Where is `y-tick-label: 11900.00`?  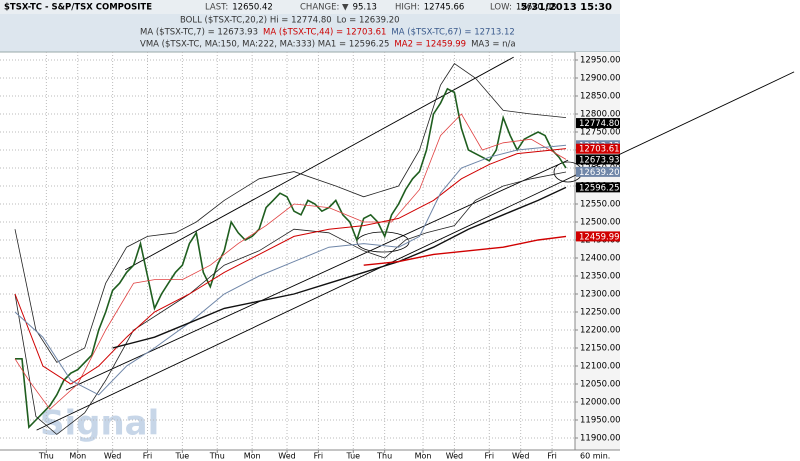
y-tick-label: 11900.00 is located at coordinates (600, 439).